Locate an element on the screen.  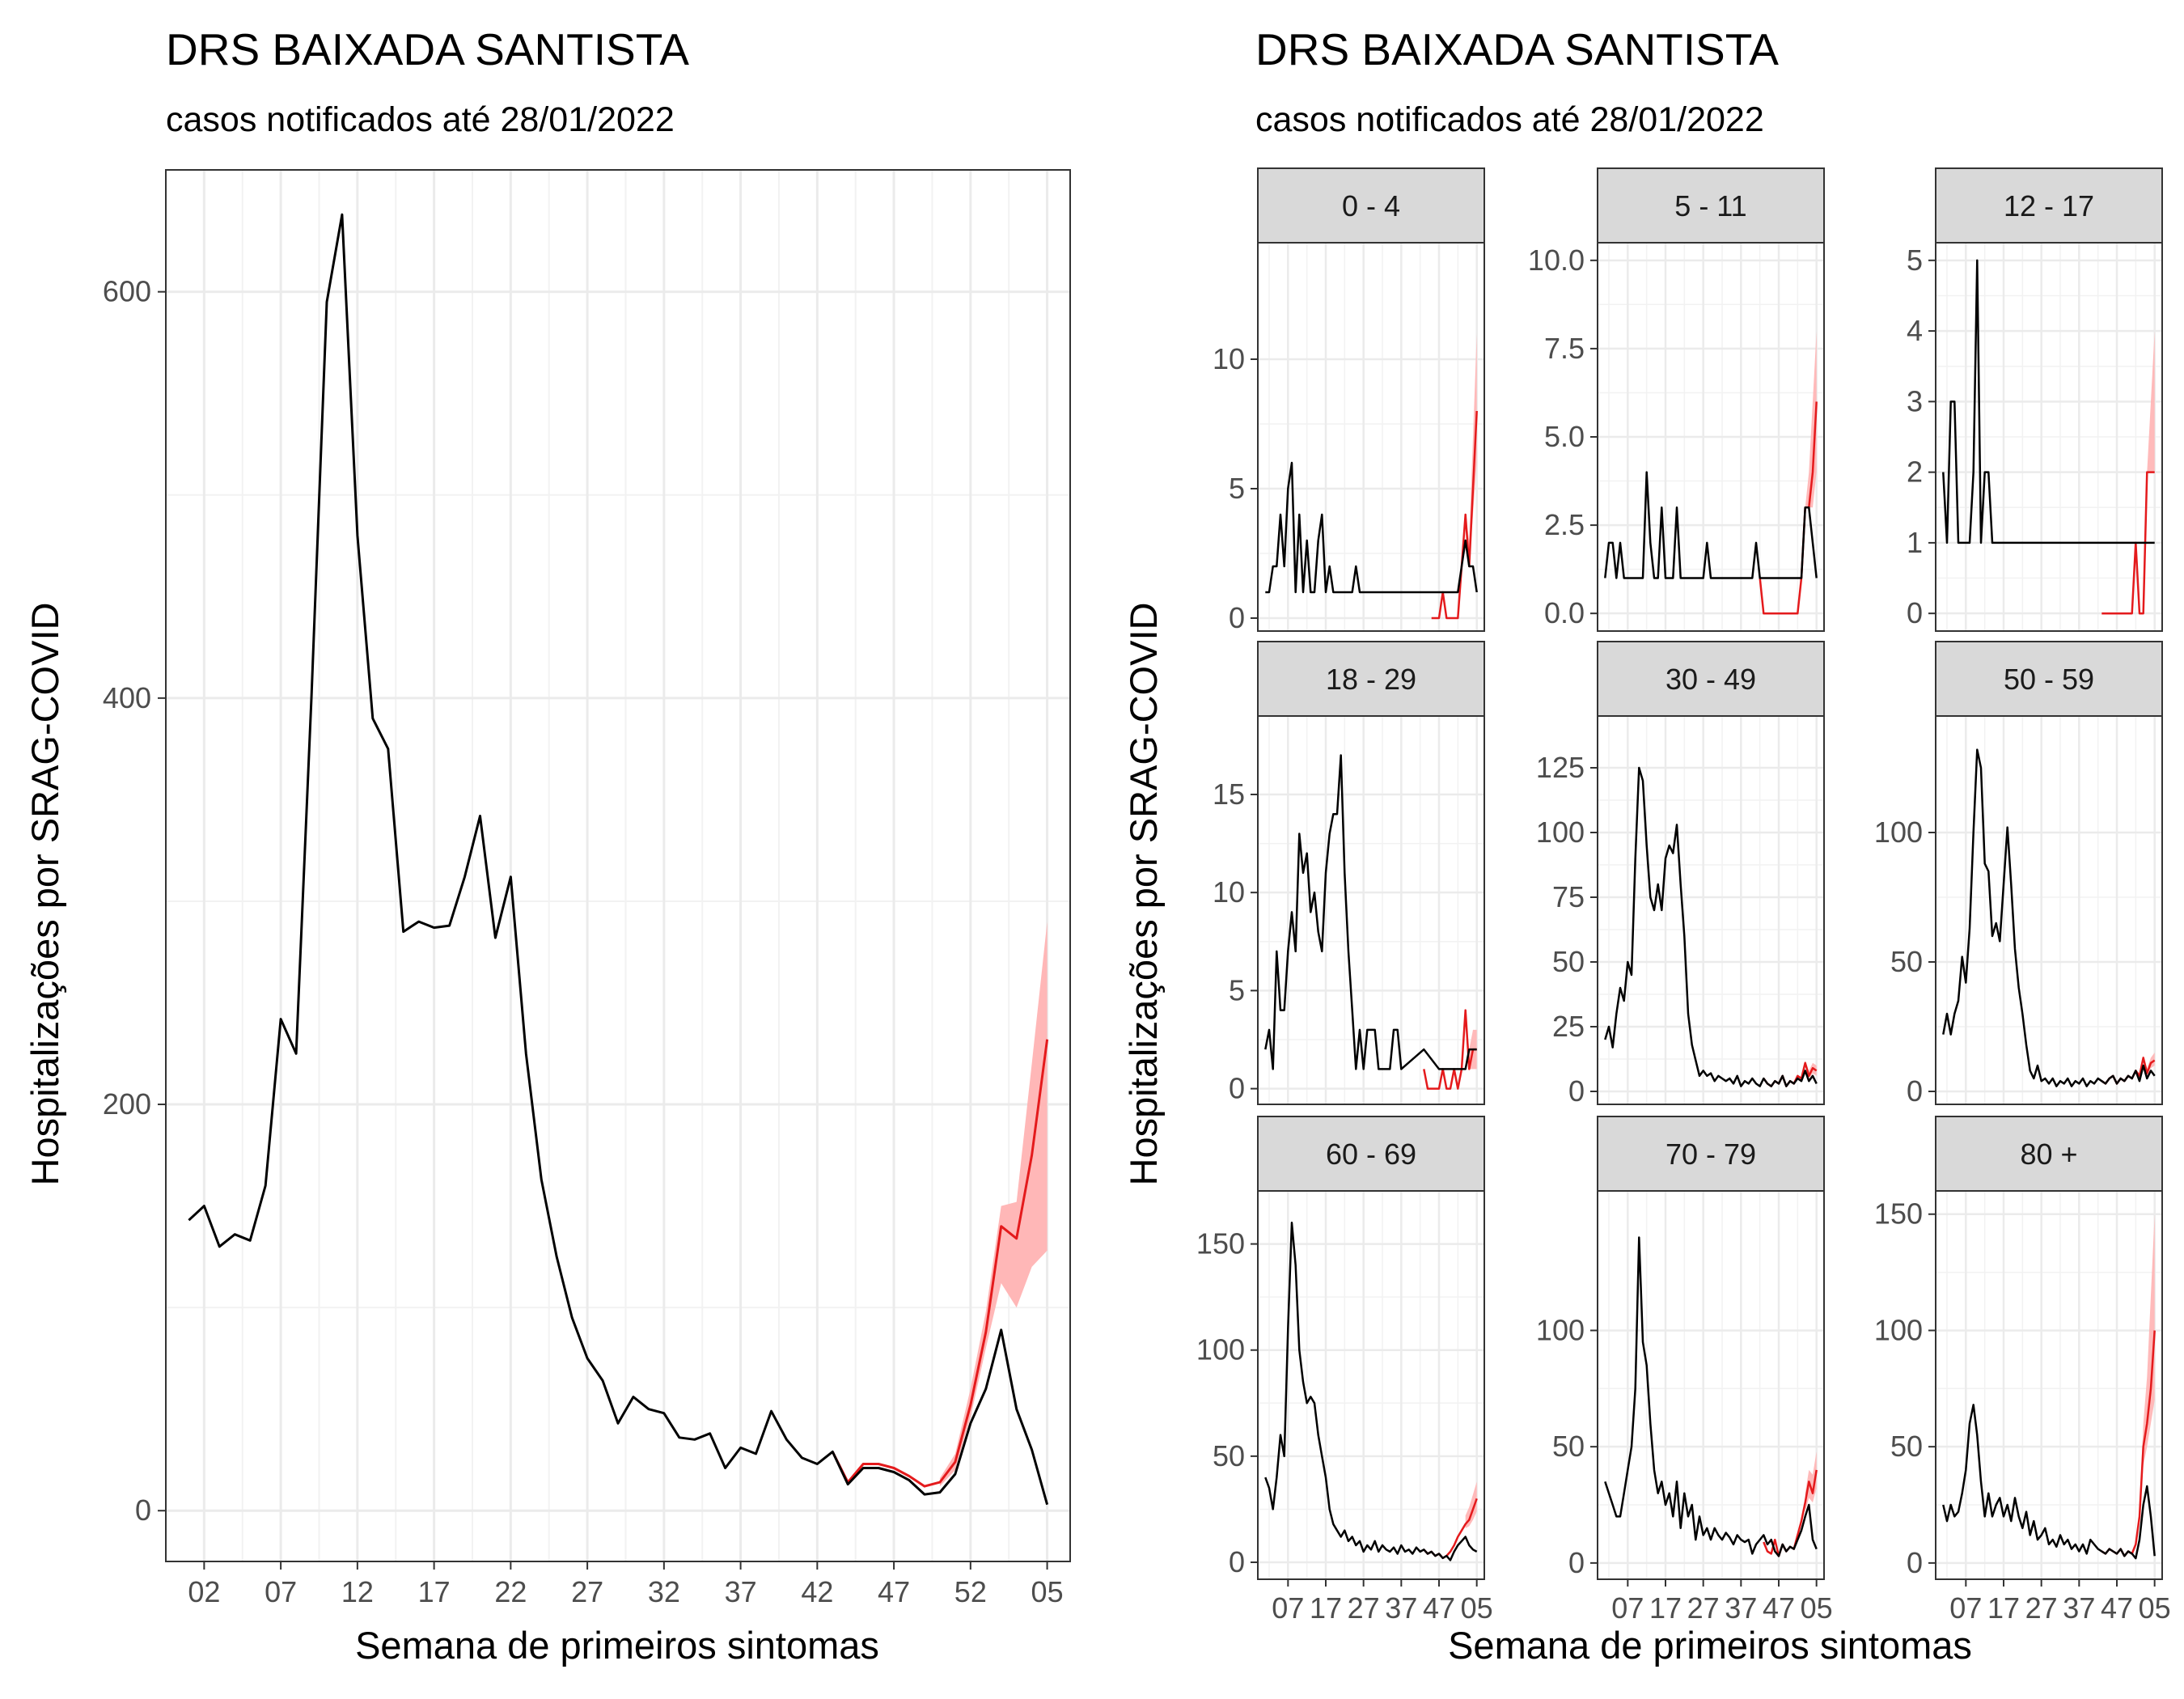
facet-6-strip is located at coordinates (1371, 1154).